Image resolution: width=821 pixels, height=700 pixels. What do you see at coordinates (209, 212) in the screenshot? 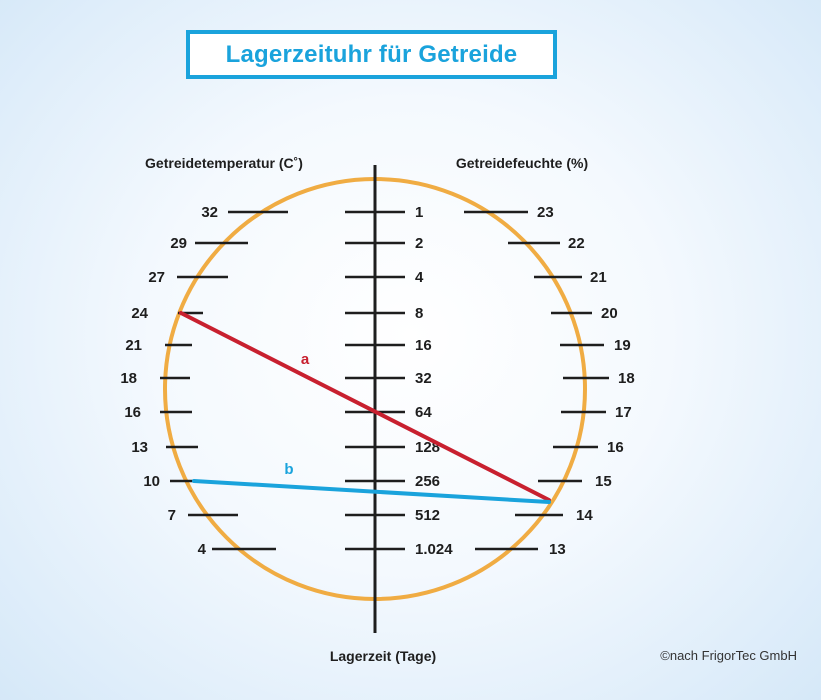
I see `temperature-tick-label: 32` at bounding box center [209, 212].